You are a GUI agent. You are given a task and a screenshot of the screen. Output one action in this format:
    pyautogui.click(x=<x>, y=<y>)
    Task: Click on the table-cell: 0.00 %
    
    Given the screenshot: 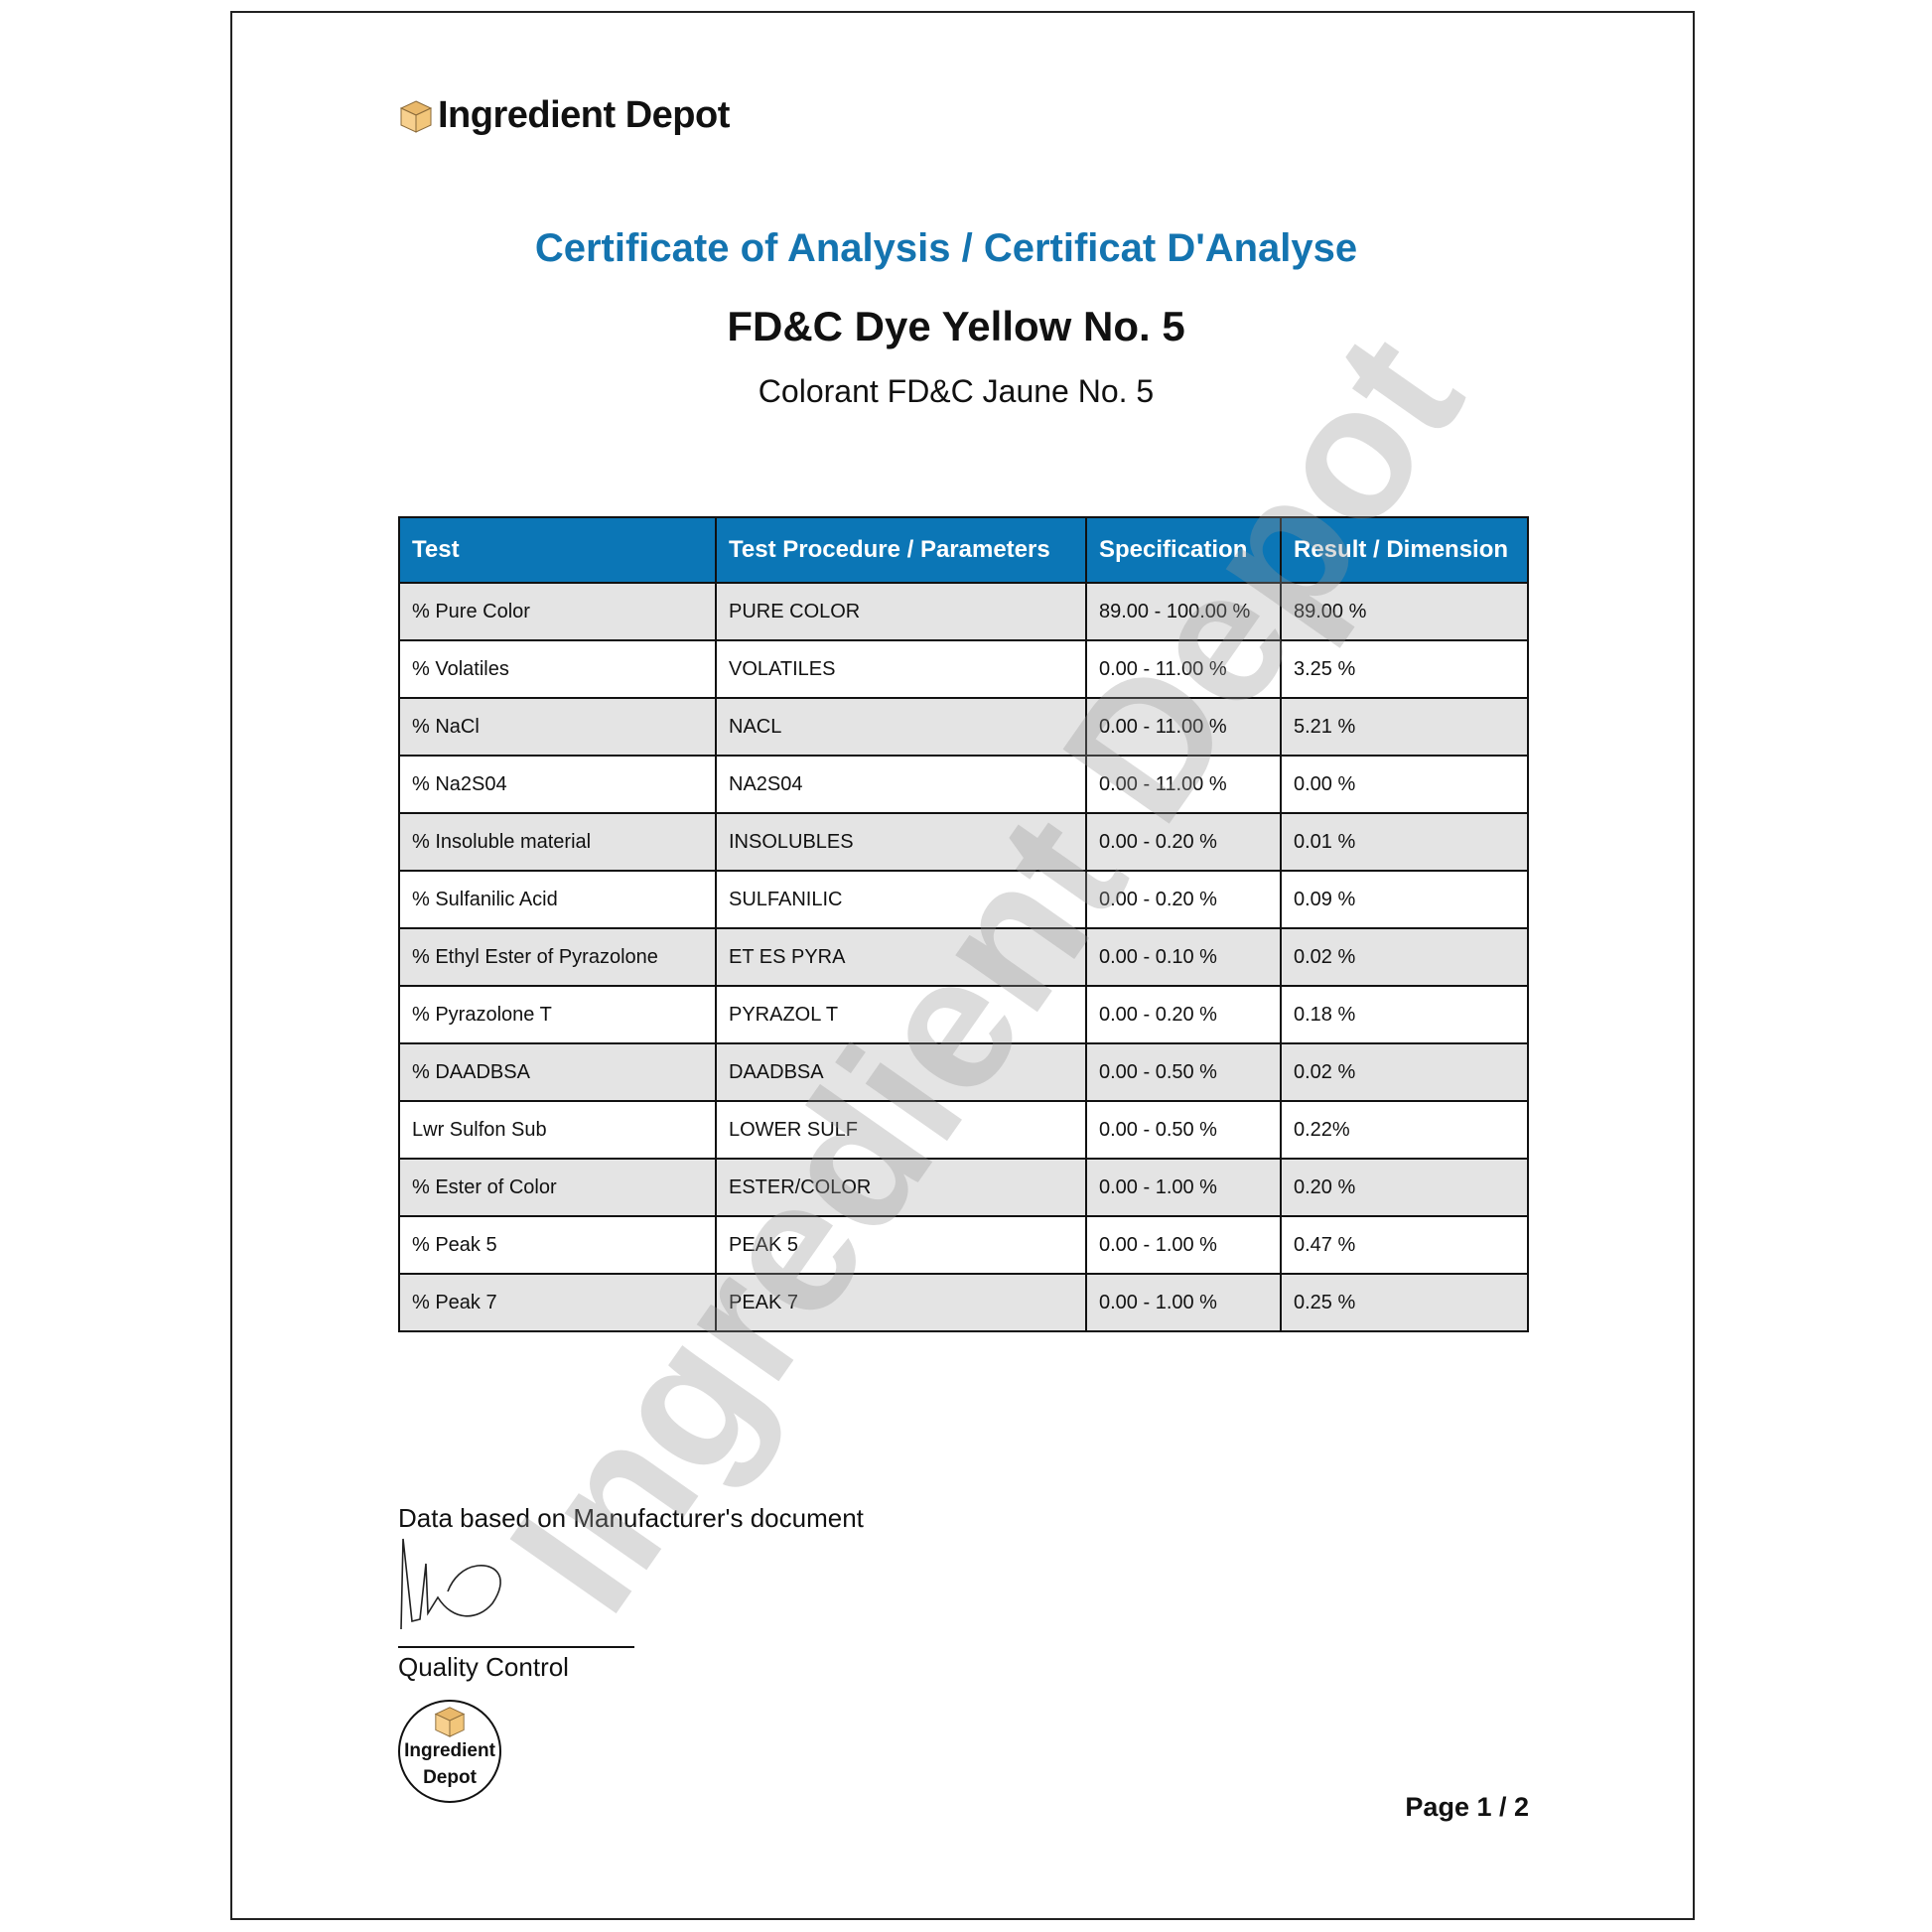 What is the action you would take?
    pyautogui.click(x=1404, y=784)
    